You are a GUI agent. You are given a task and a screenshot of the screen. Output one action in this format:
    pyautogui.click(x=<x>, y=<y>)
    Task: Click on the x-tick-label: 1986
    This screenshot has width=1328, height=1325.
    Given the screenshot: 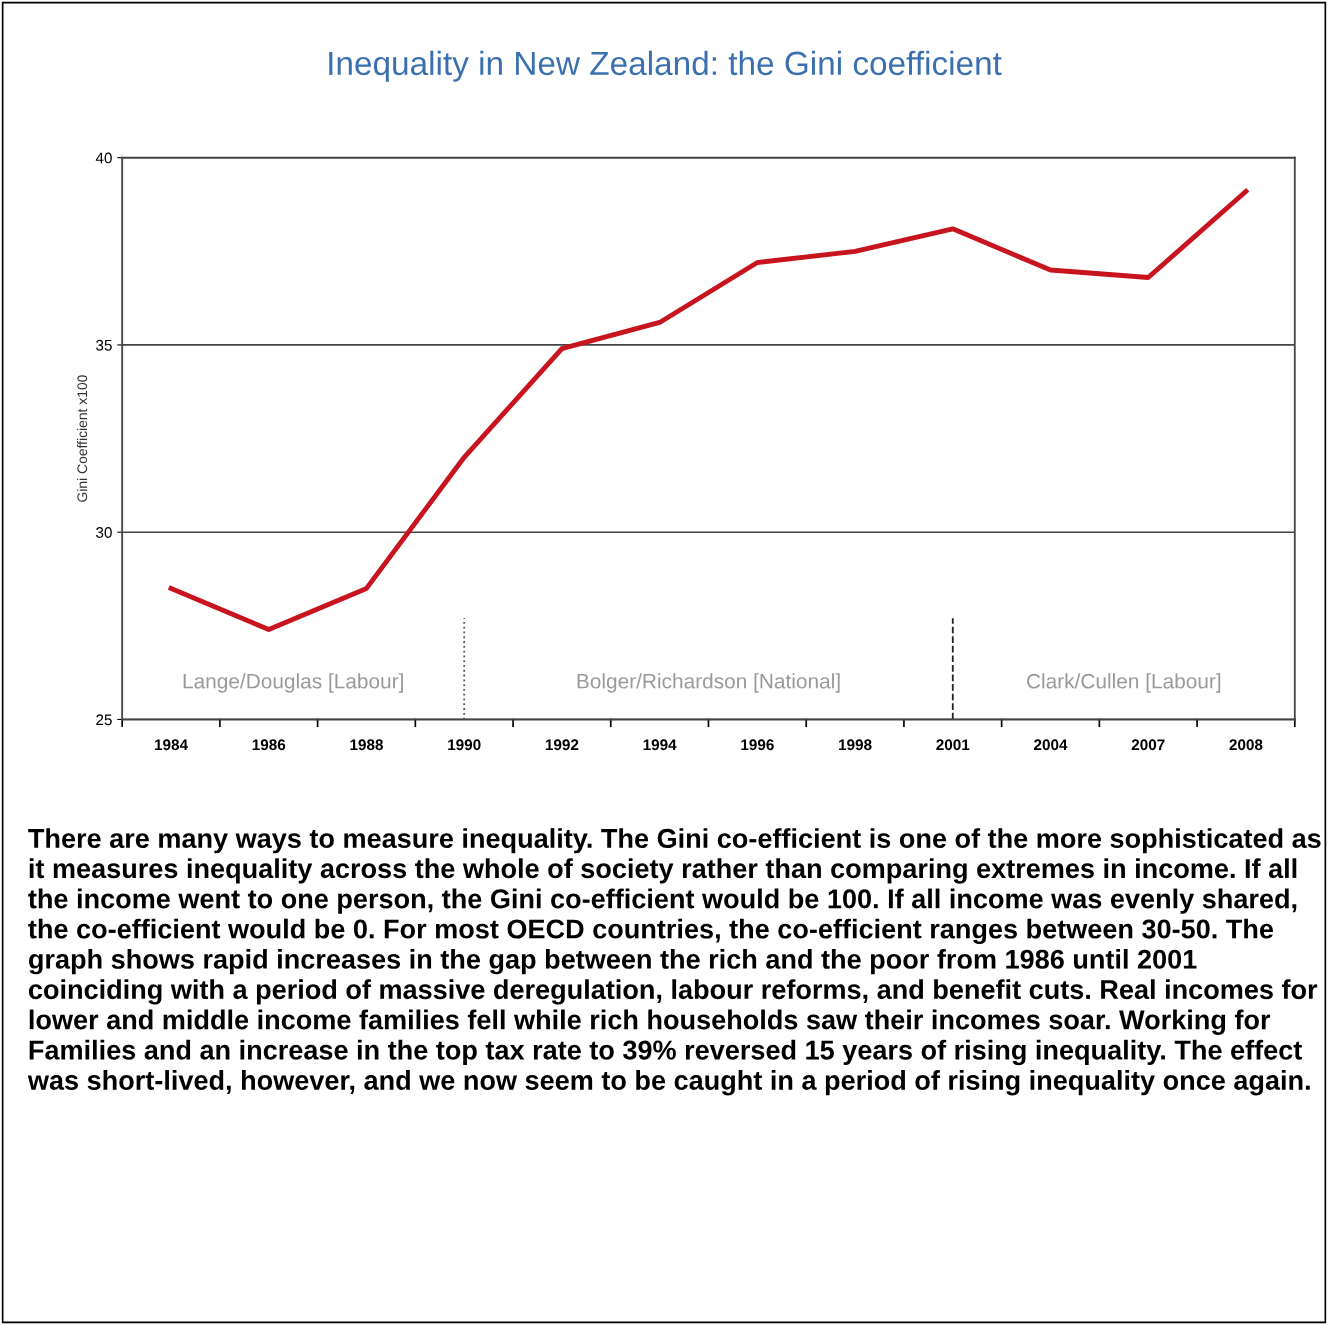 What is the action you would take?
    pyautogui.click(x=269, y=745)
    